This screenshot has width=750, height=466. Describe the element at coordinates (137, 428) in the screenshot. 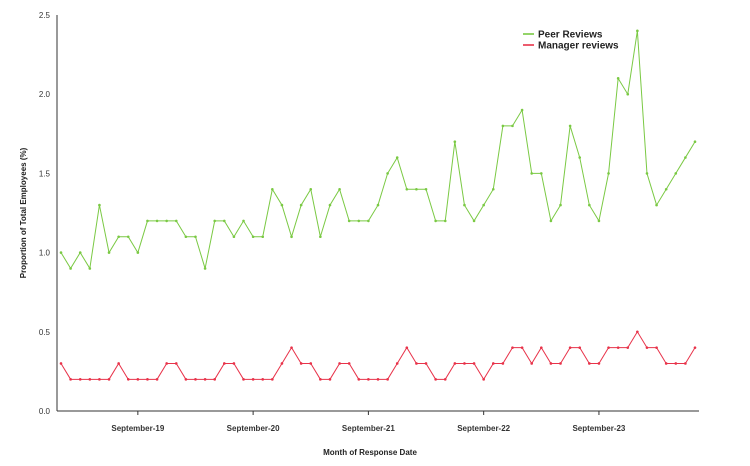

I see `x-tick-label: September-19` at that location.